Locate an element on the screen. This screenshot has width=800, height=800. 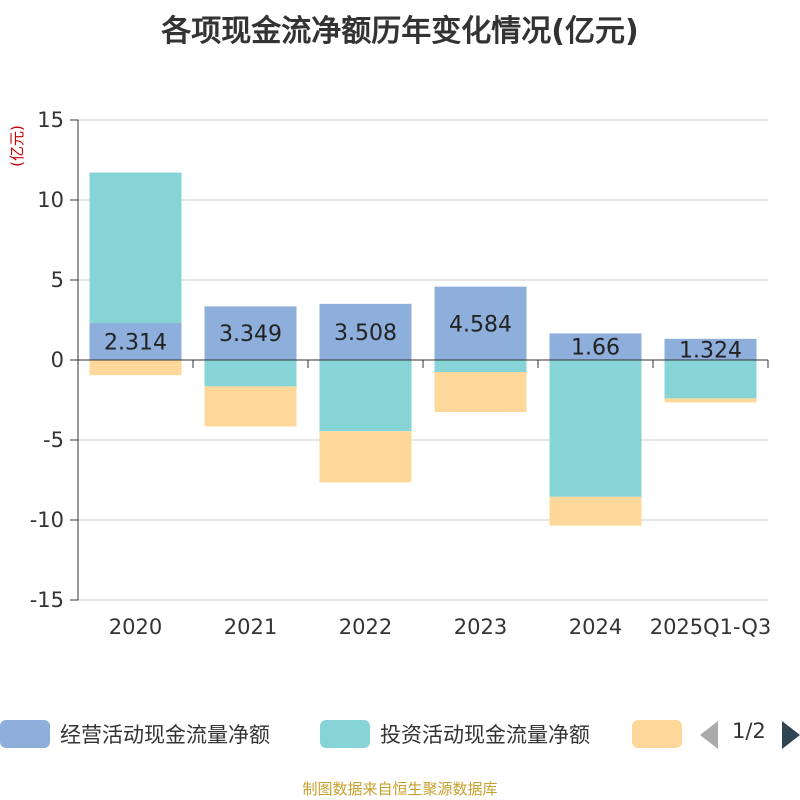
data-label-operating: 3.508 is located at coordinates (365, 333).